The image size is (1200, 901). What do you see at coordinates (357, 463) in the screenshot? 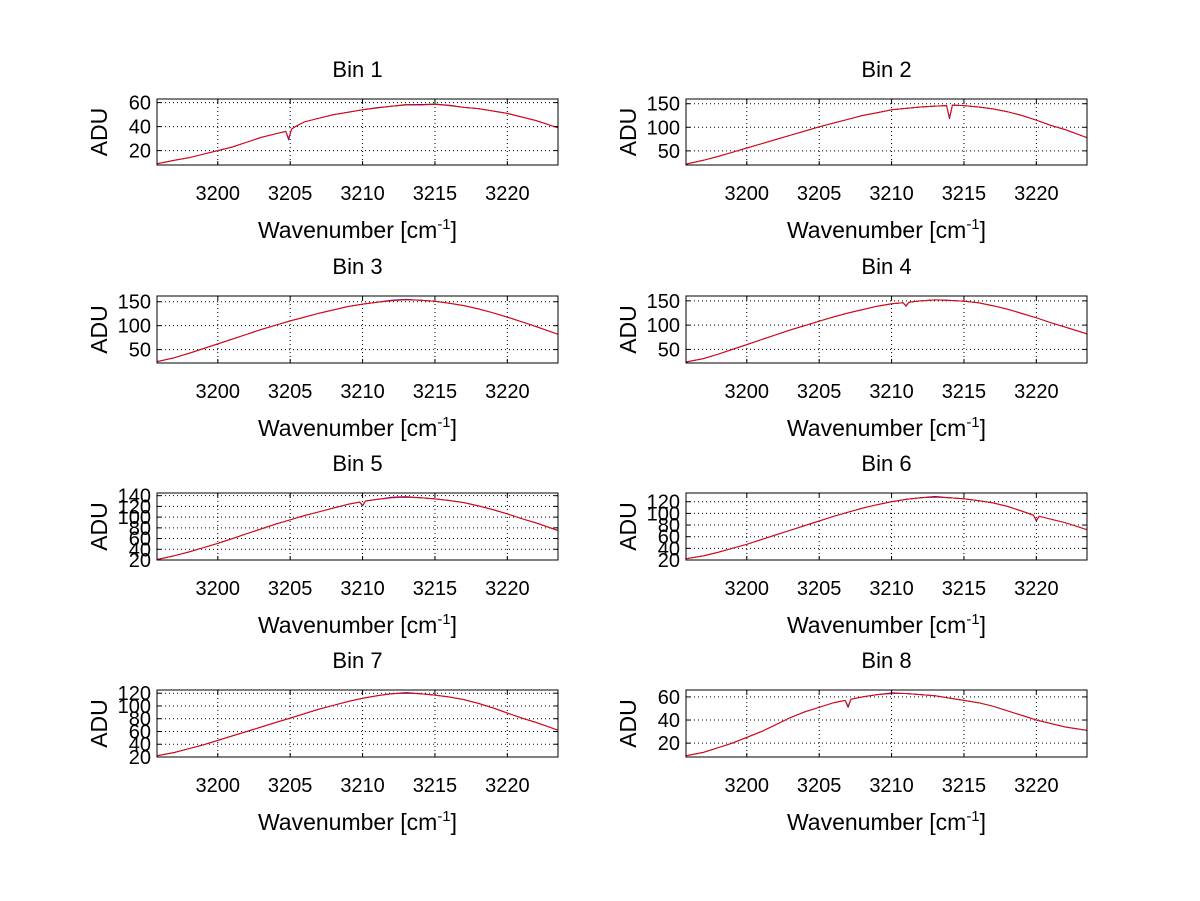
I see `subplot-title: Bin 5` at bounding box center [357, 463].